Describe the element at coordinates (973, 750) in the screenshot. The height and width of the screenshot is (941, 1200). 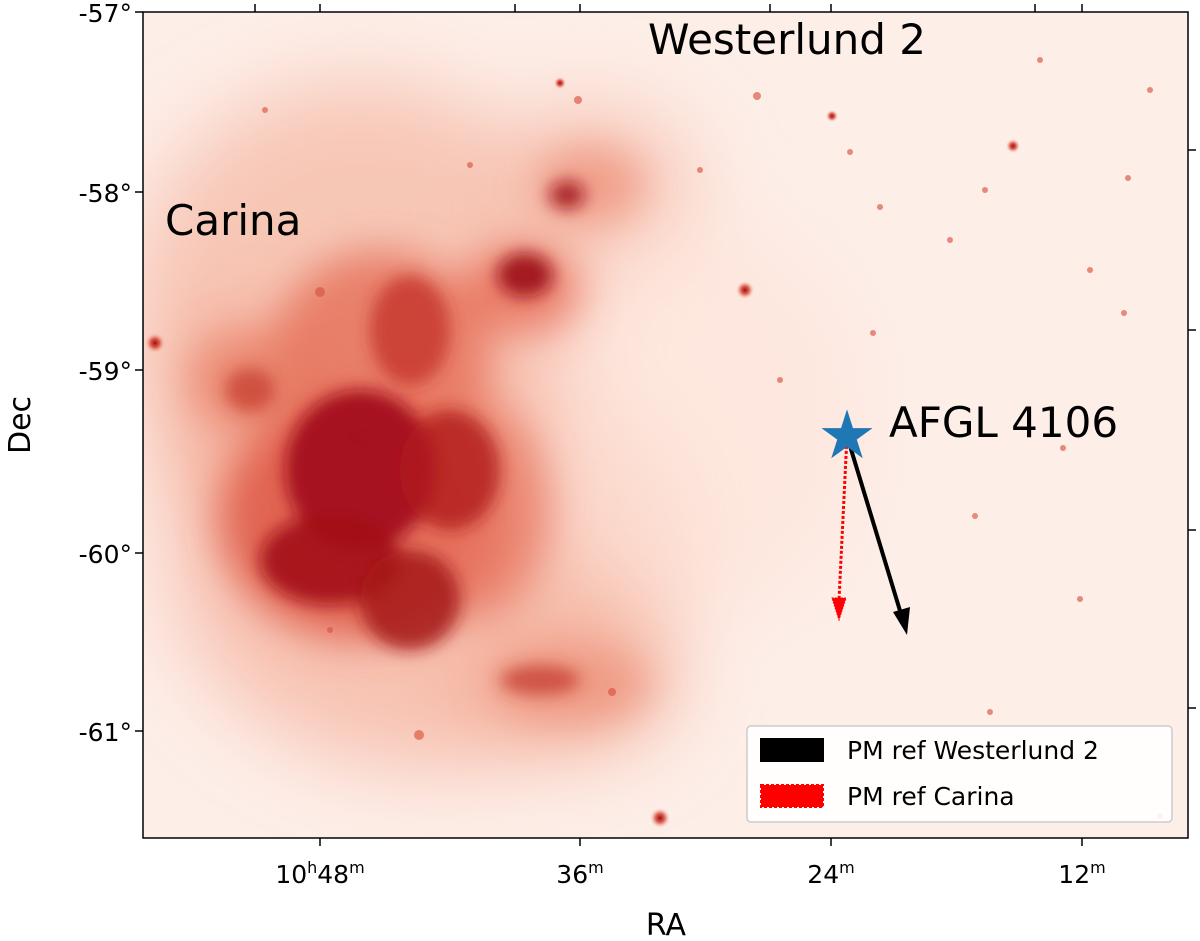
I see `legend-label-westerlund-2: PM ref Westerlund 2` at that location.